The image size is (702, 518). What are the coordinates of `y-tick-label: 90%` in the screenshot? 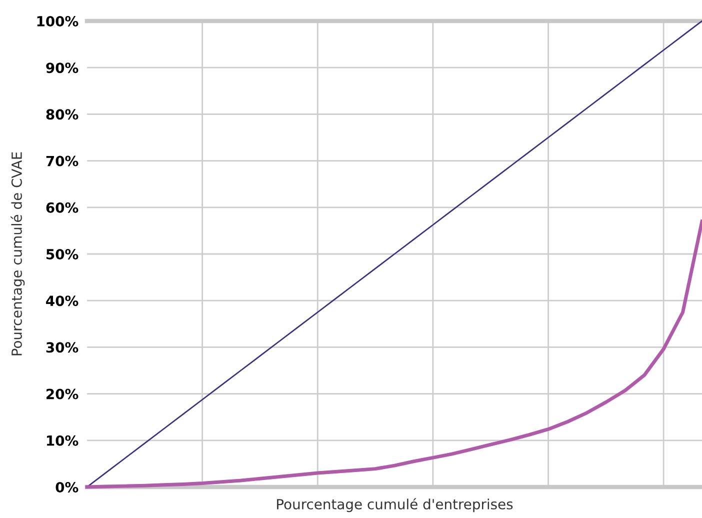 It's located at (62, 68).